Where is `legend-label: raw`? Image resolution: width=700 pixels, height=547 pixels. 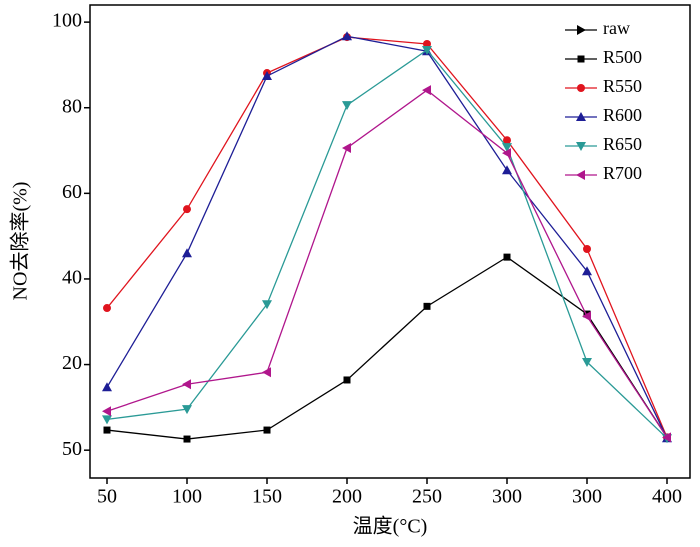 legend-label: raw is located at coordinates (616, 28).